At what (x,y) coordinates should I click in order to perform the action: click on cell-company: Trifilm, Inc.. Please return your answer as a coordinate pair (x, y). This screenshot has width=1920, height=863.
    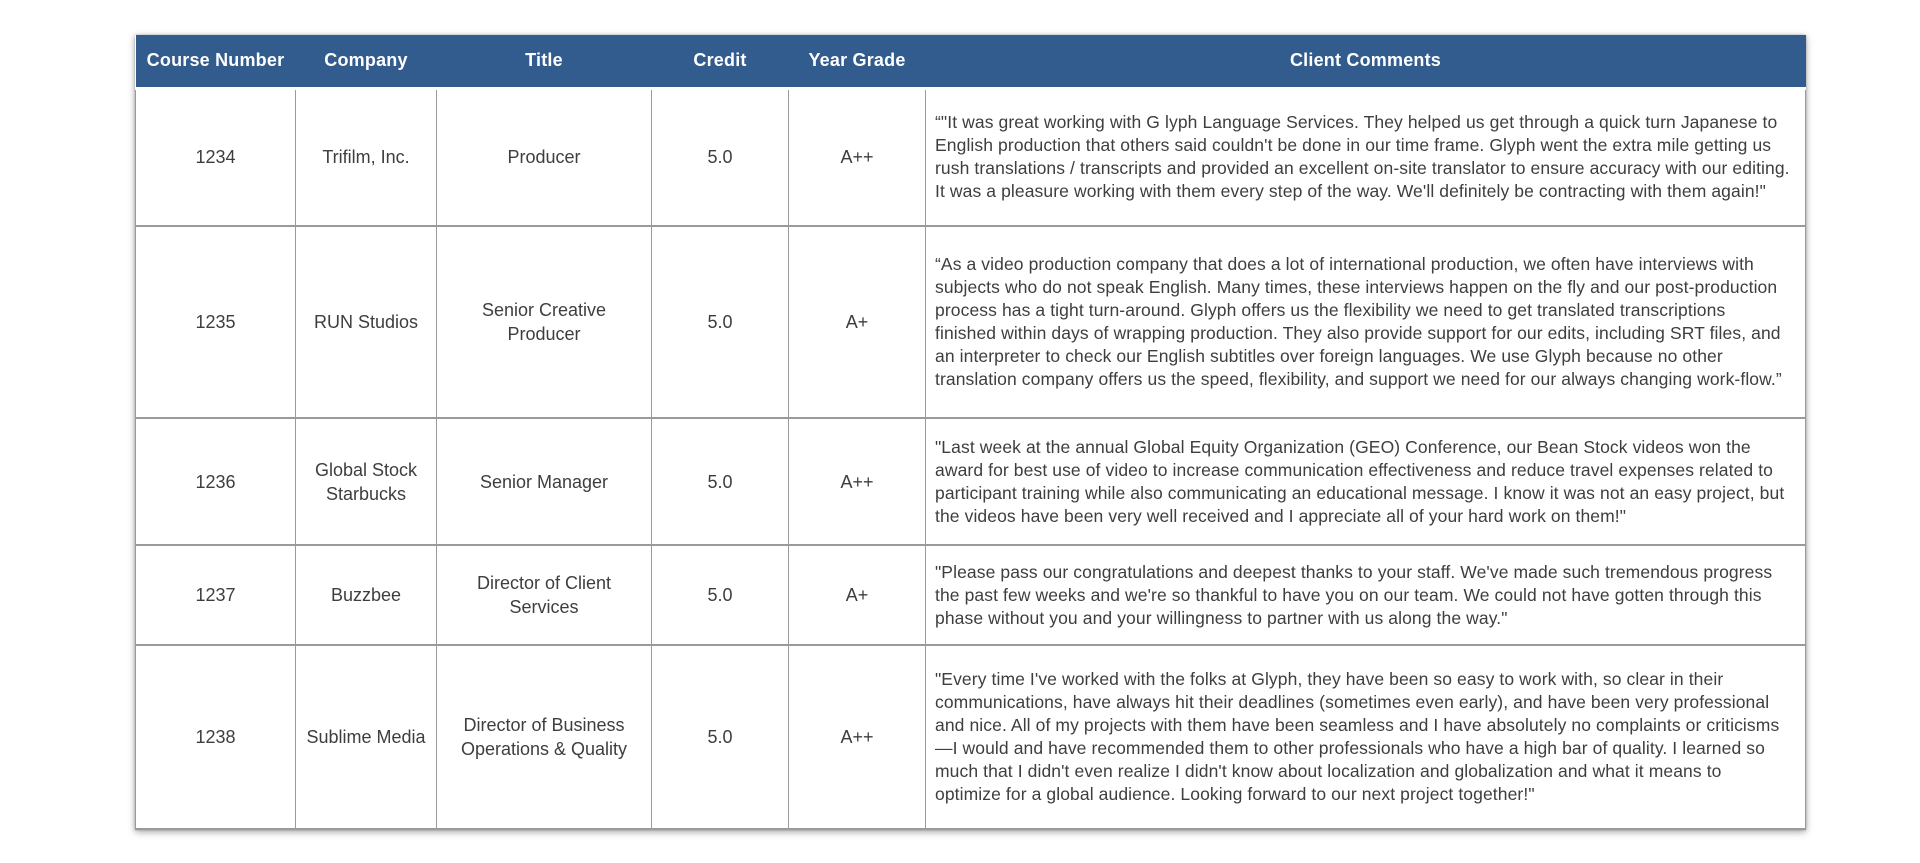
    Looking at the image, I should click on (366, 157).